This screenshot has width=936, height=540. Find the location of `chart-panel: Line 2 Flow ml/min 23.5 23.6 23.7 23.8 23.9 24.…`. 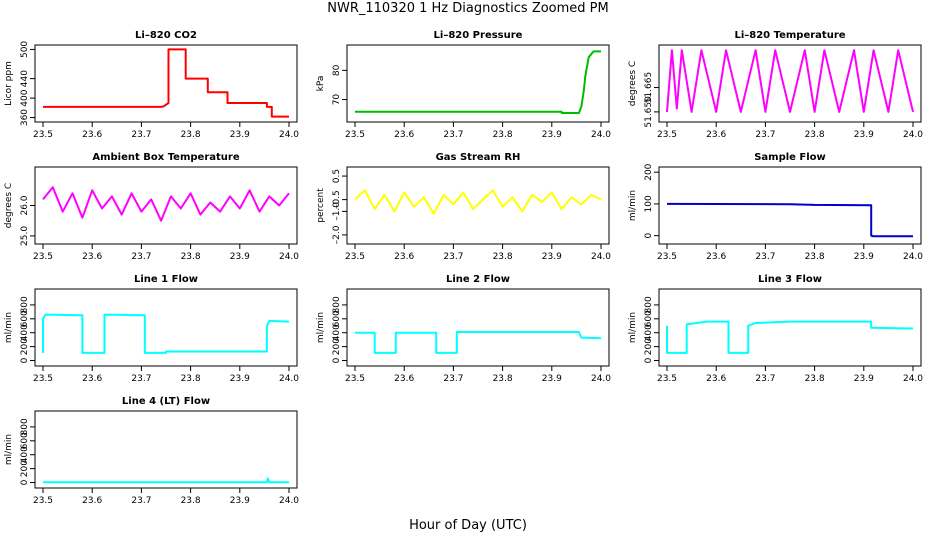

chart-panel: Line 2 Flow ml/min 23.5 23.6 23.7 23.8 23.9 24.… is located at coordinates (463, 329).